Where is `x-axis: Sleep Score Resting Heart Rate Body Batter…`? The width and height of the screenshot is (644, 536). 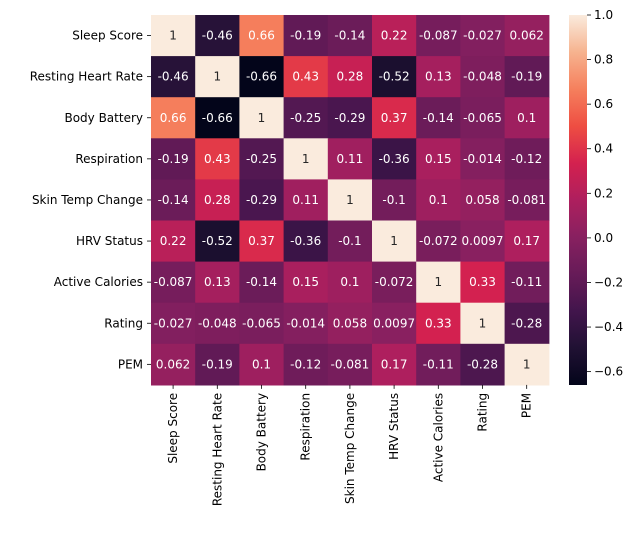 x-axis: Sleep Score Resting Heart Rate Body Batter… is located at coordinates (350, 445).